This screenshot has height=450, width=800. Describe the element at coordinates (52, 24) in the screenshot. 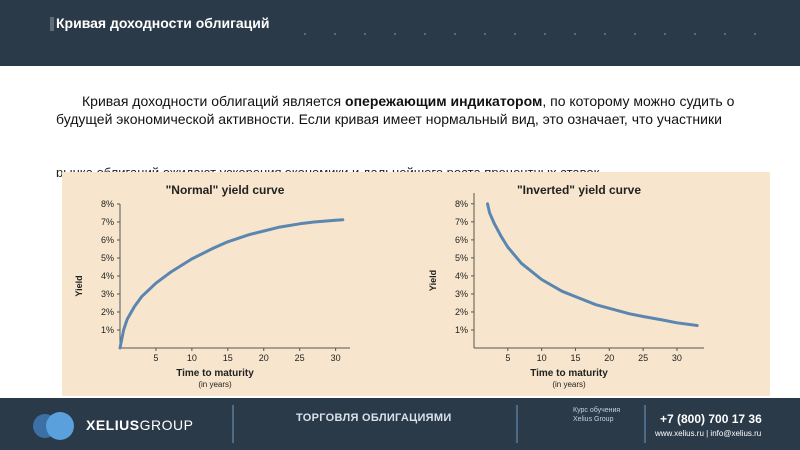

I see `title-bullet` at that location.